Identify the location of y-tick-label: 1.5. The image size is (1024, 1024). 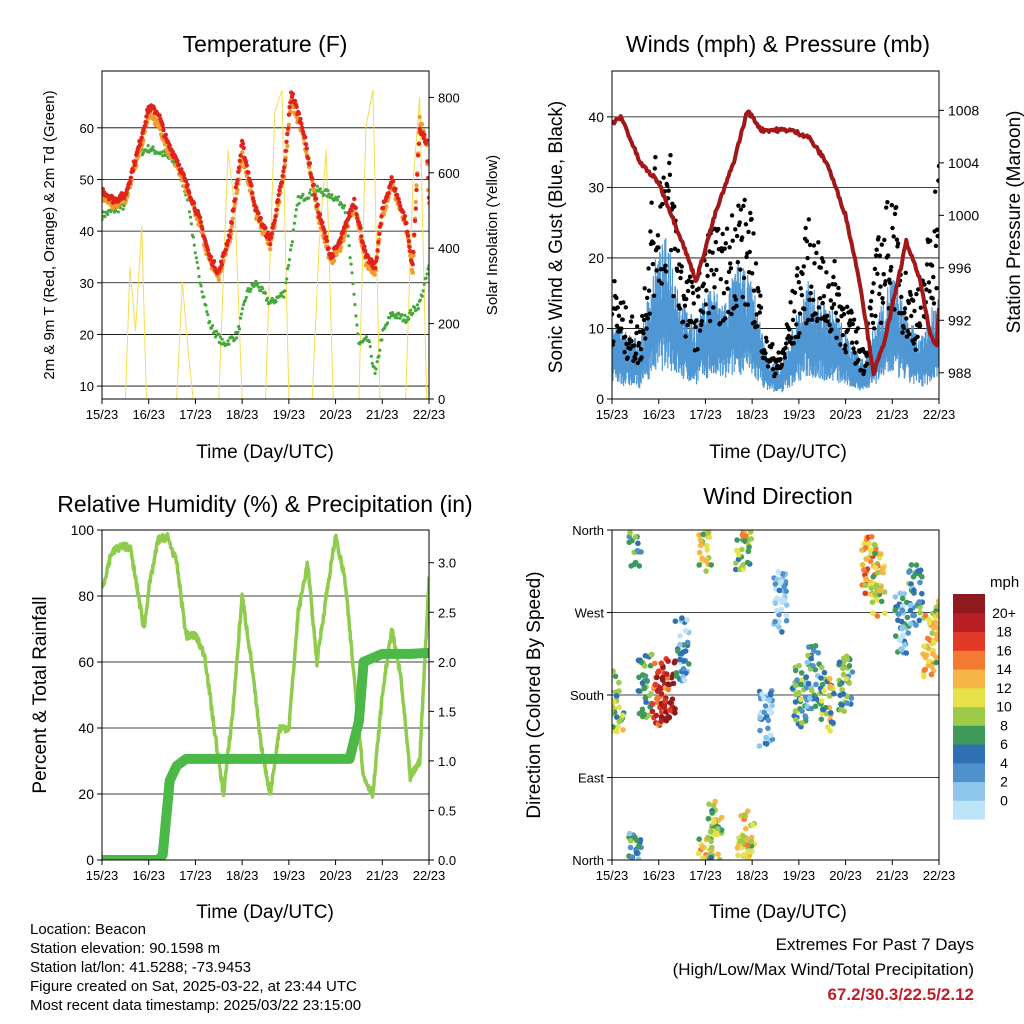
(447, 711).